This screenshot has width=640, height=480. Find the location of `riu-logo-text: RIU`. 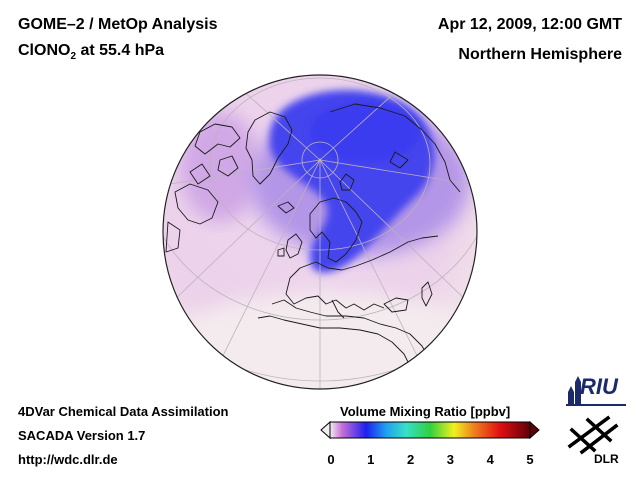

riu-logo-text: RIU is located at coordinates (599, 386).